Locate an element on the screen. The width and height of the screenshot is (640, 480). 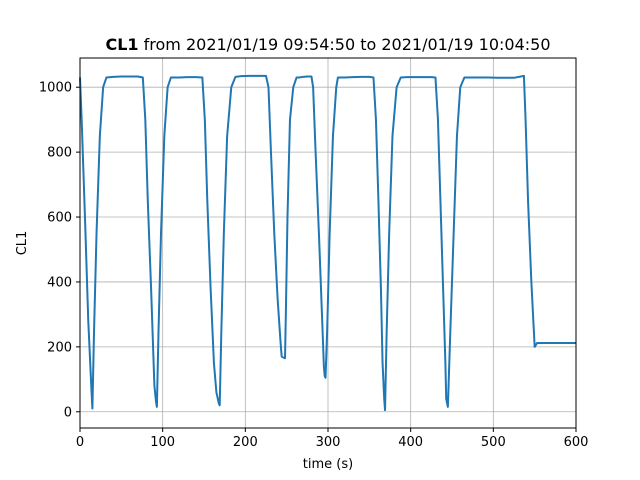
x-tick-label: 600 is located at coordinates (576, 442).